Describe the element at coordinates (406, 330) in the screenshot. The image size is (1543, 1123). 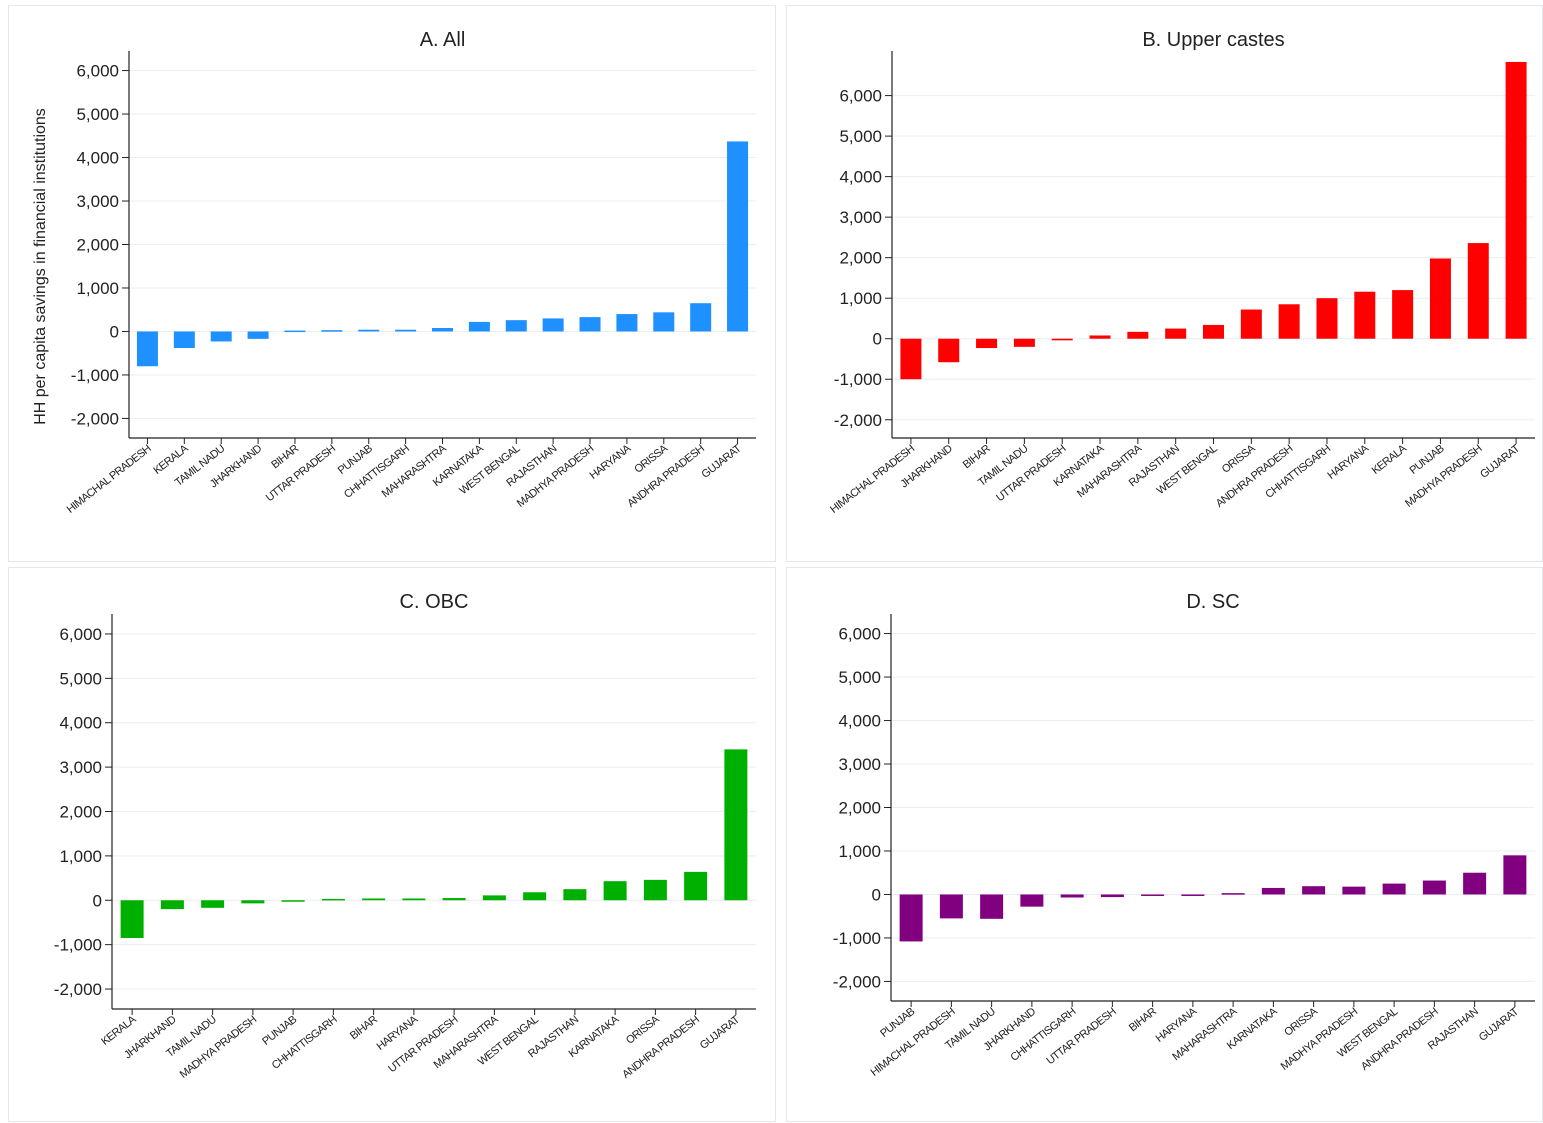
I see `bar-chhattisgarh` at that location.